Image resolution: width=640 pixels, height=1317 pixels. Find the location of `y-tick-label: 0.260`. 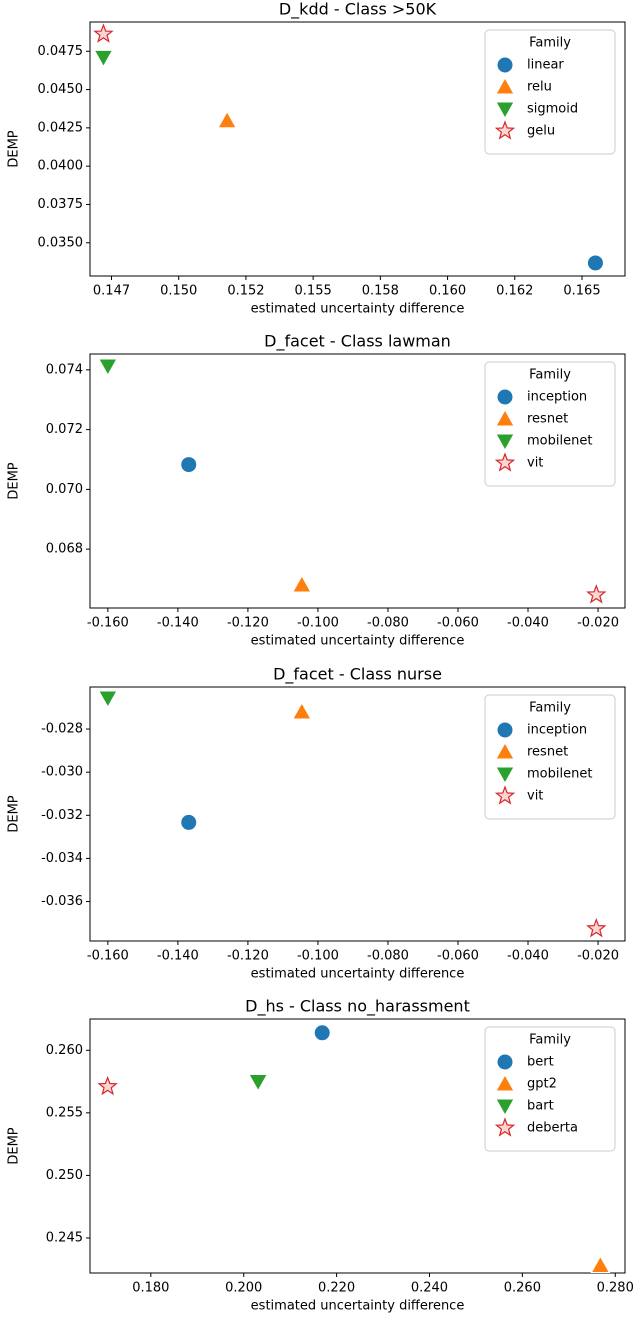

y-tick-label: 0.260 is located at coordinates (64, 1050).